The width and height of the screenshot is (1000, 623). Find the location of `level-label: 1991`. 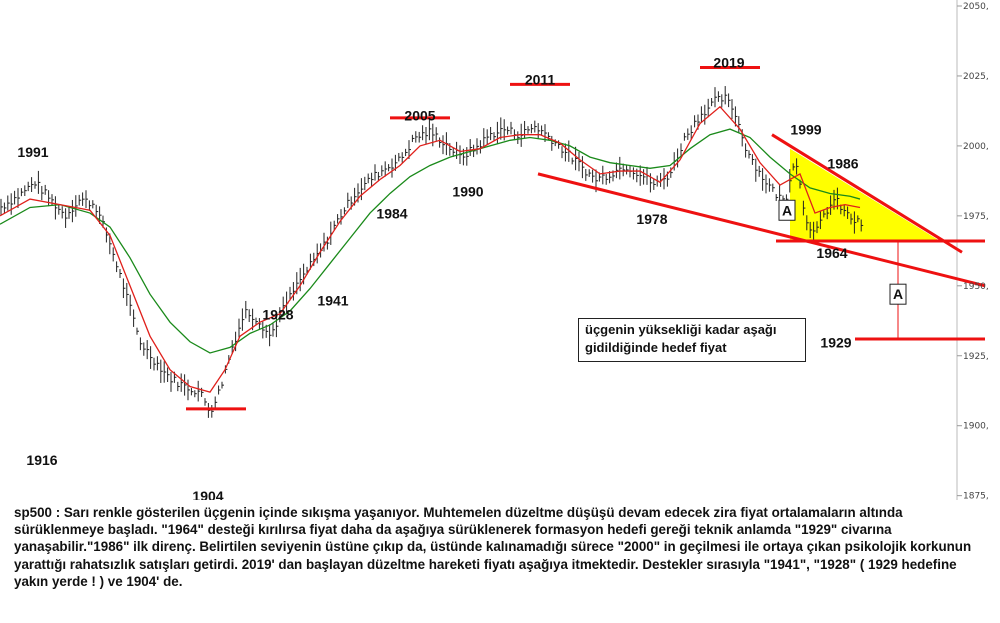

level-label: 1991 is located at coordinates (32, 152).